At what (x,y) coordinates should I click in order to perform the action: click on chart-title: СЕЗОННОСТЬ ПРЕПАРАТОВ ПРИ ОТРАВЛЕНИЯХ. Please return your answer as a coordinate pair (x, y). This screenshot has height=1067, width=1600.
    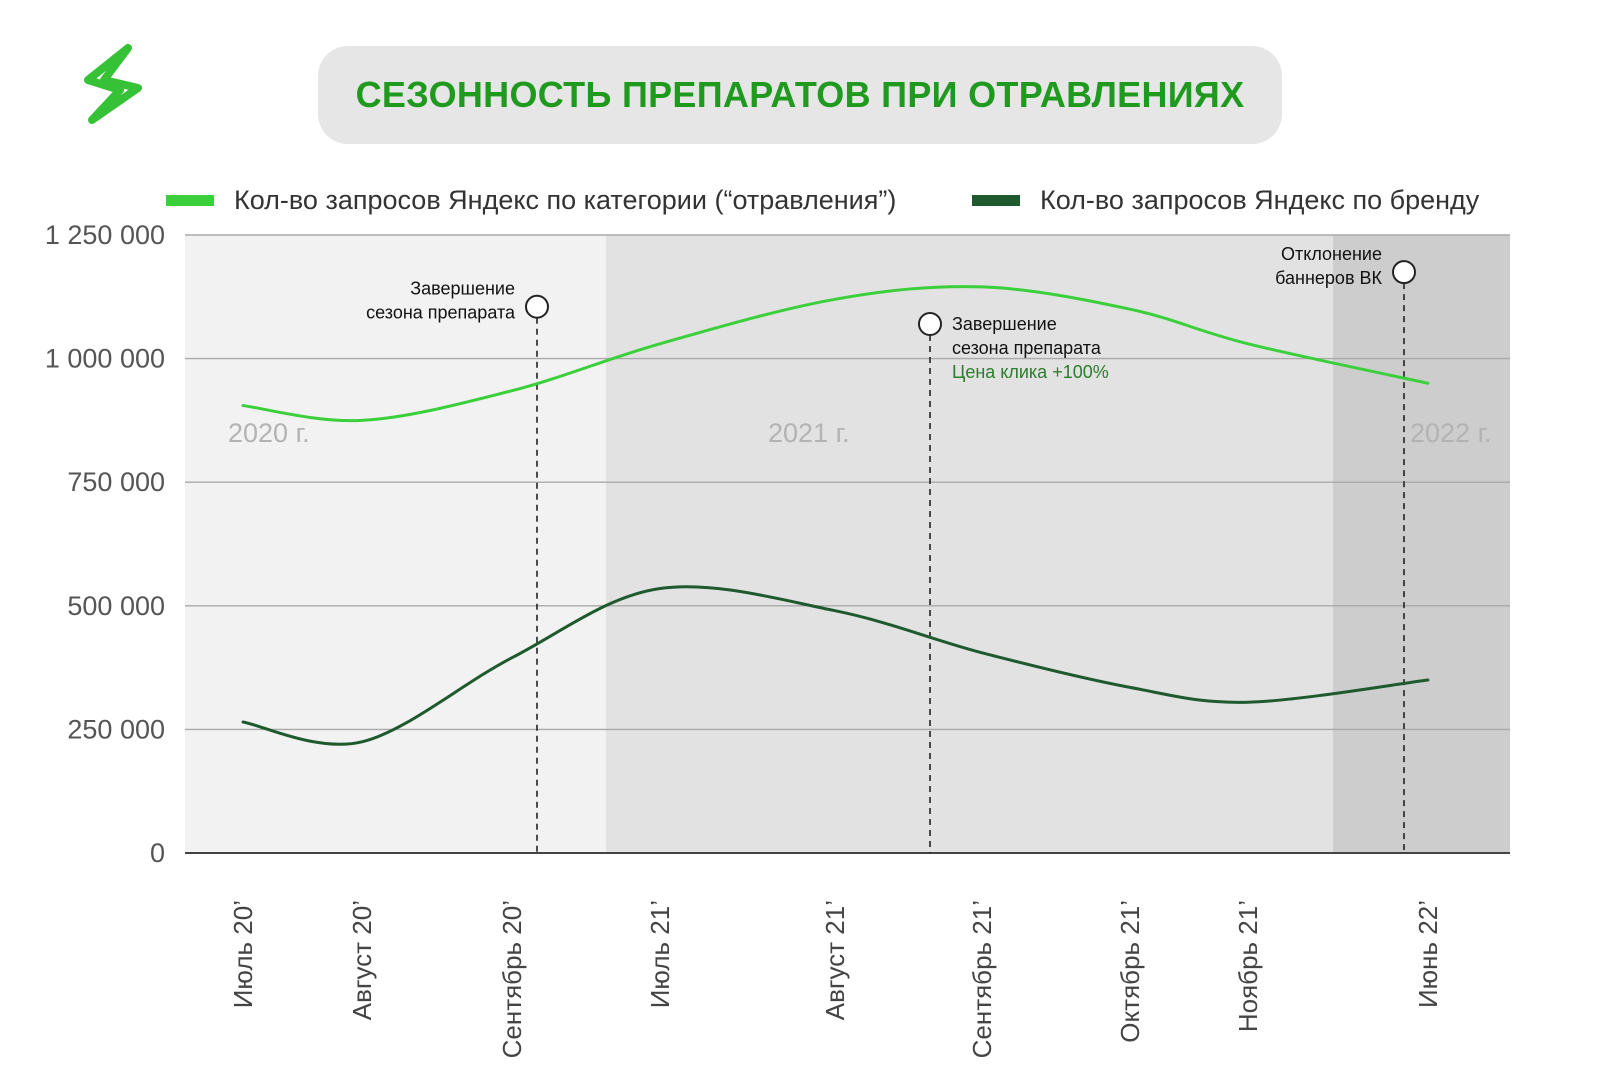
    Looking at the image, I should click on (800, 94).